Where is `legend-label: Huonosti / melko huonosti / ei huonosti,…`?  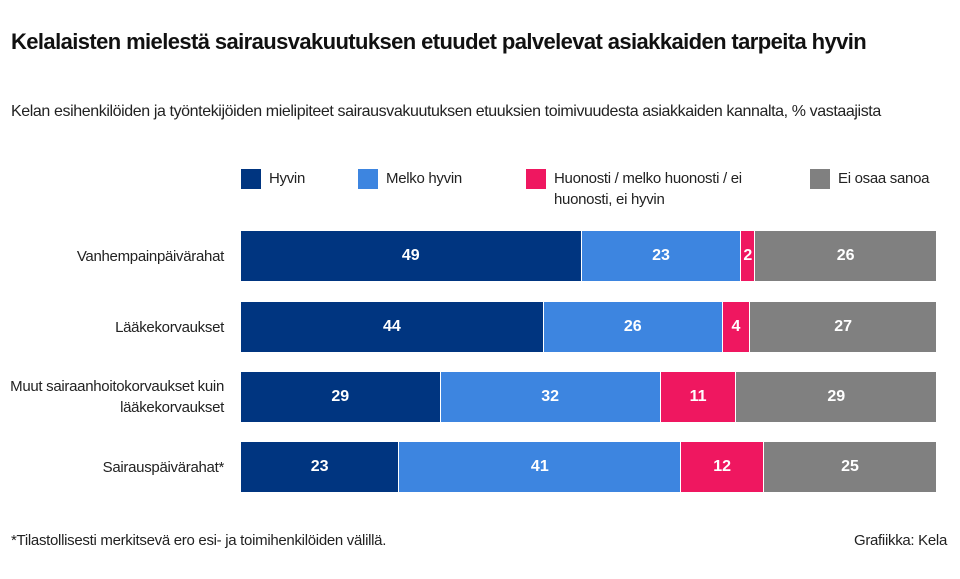
legend-label: Huonosti / melko huonosti / ei huonosti,… is located at coordinates (648, 189).